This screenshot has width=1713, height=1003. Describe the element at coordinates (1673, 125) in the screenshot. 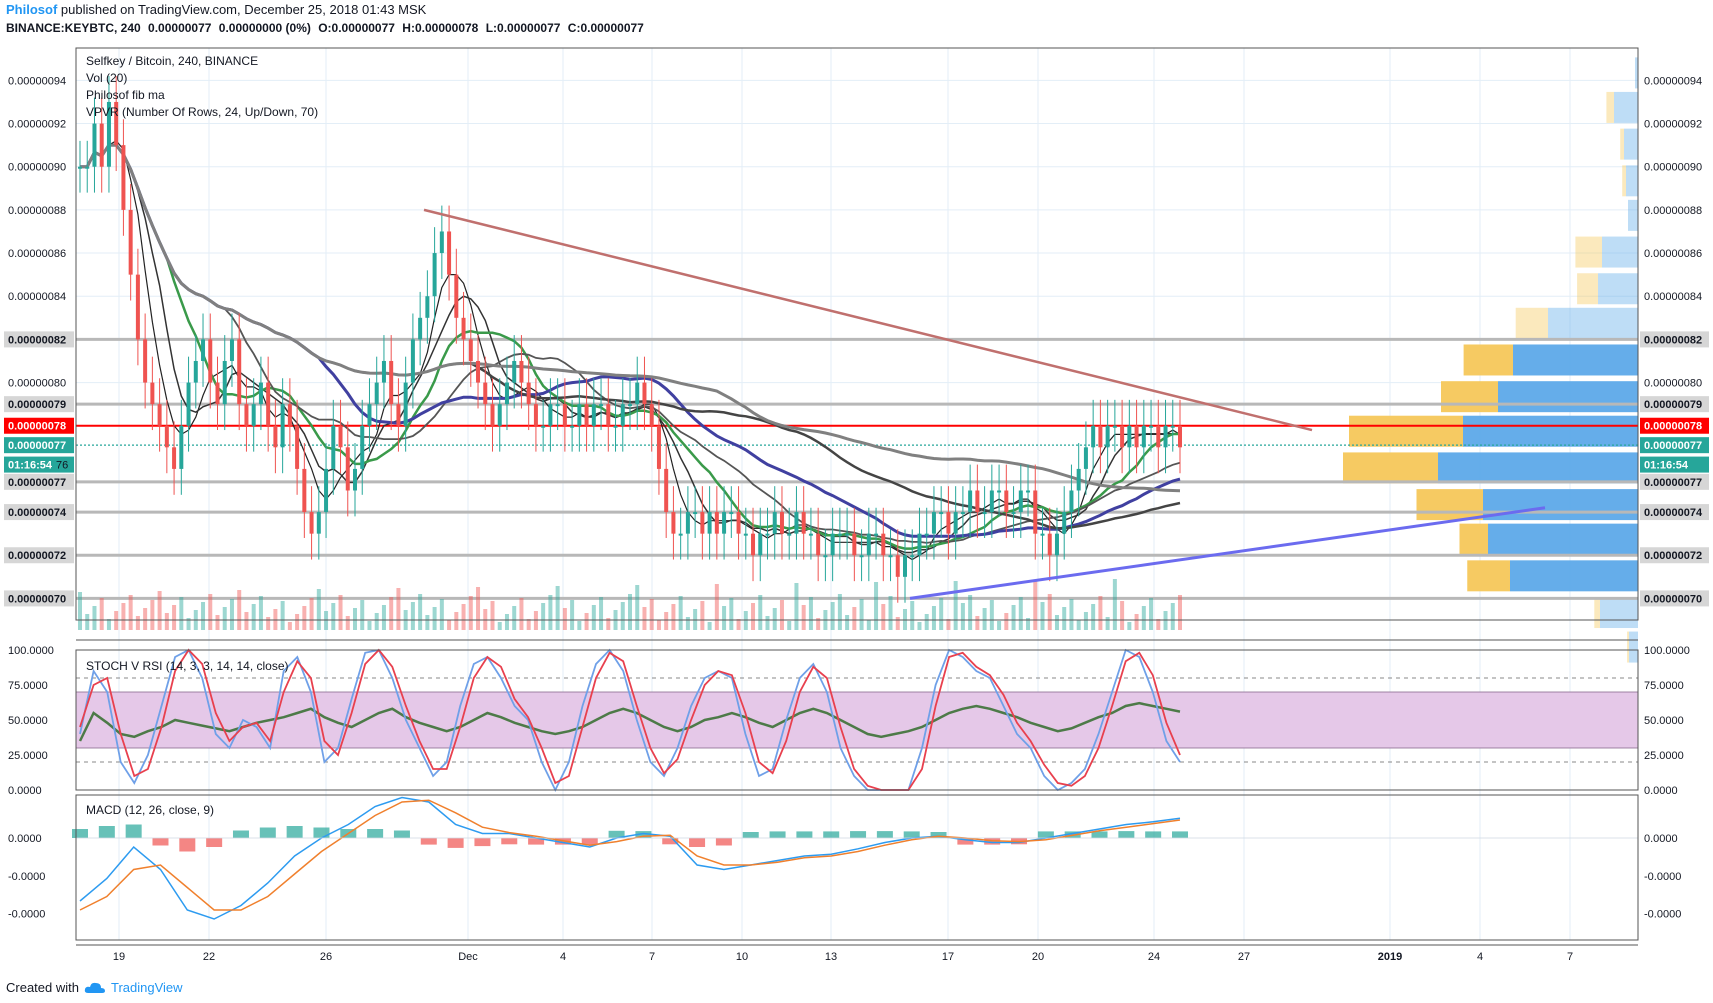

I see `price-tick-right: 0.00000092` at that location.